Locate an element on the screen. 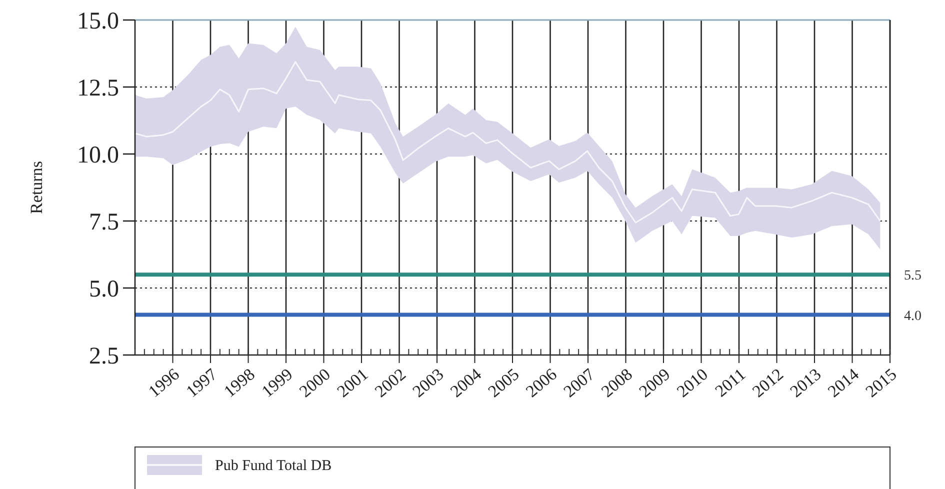 This screenshot has height=489, width=945. y-axis-title: Returns is located at coordinates (36, 187).